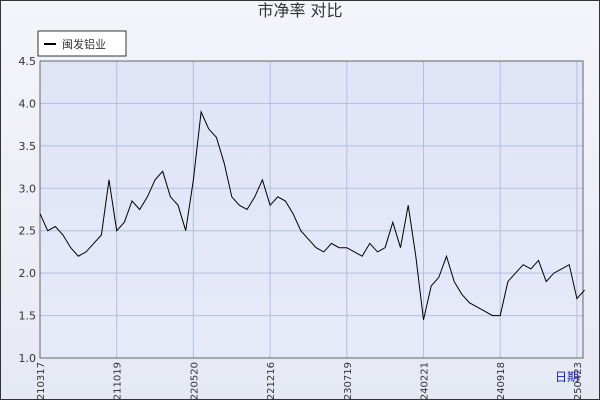  I want to click on y-tick-label: 4.0, so click(28, 103).